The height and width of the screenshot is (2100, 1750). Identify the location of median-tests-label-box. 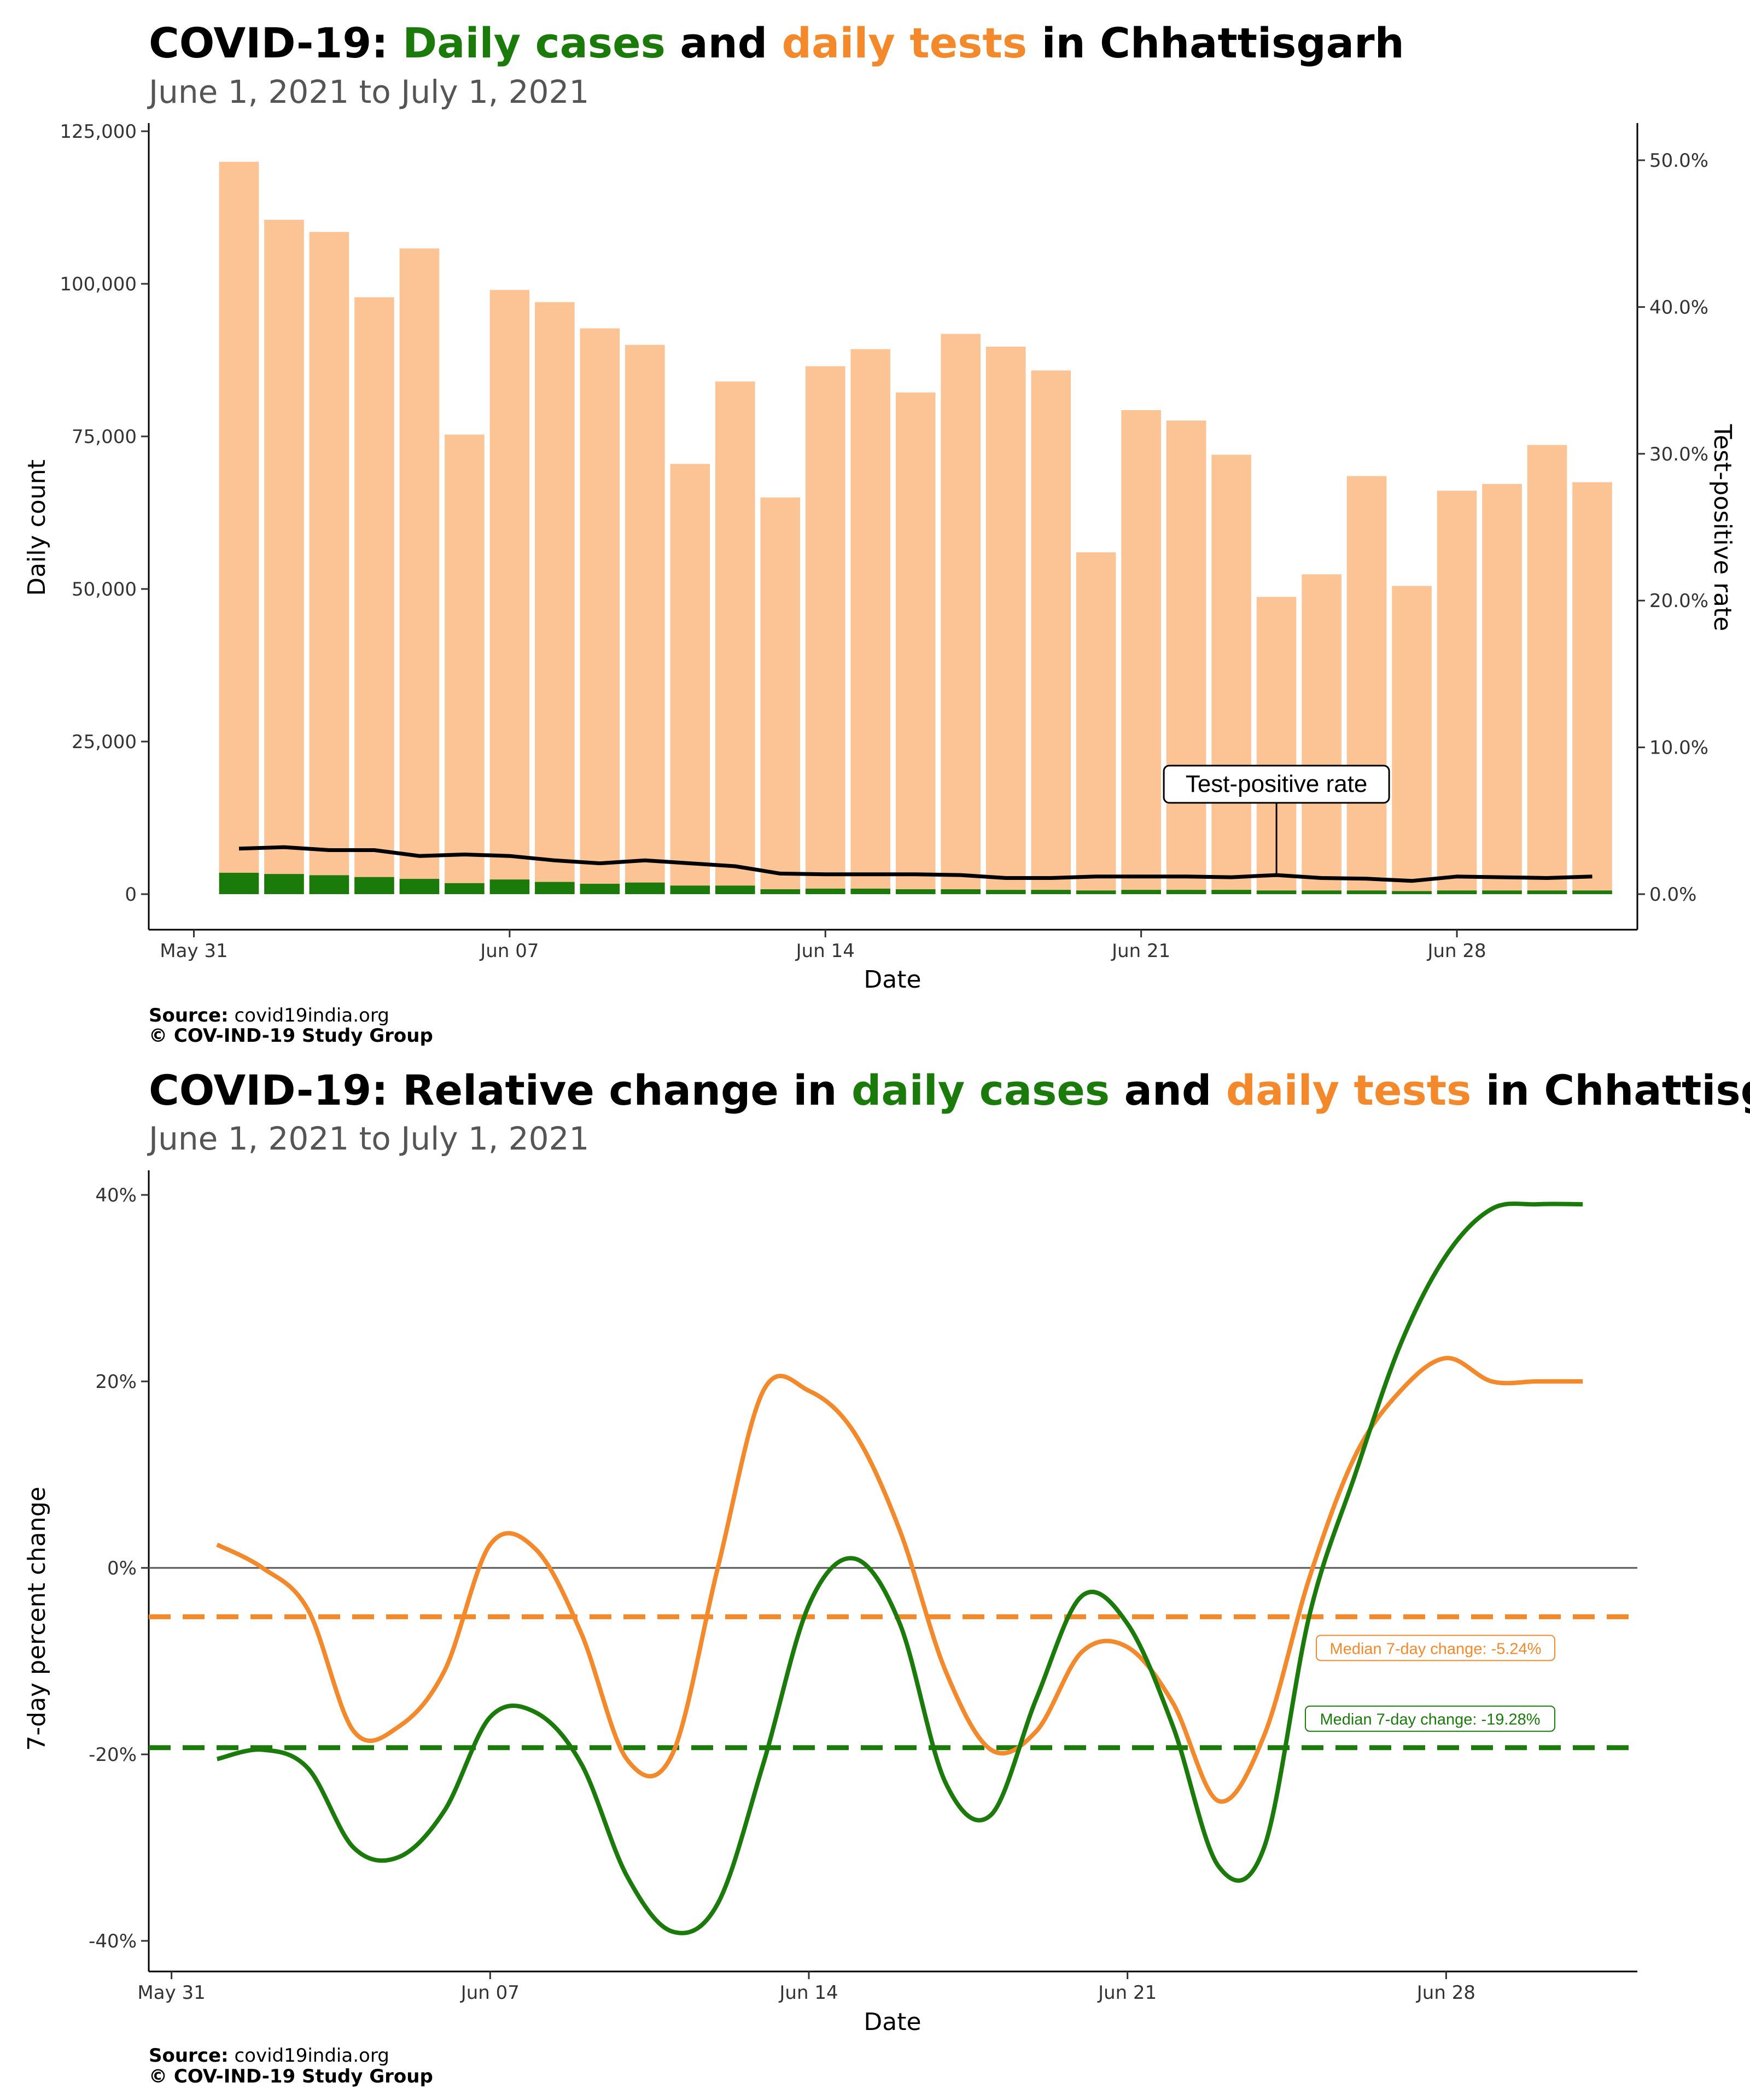
(1435, 1648).